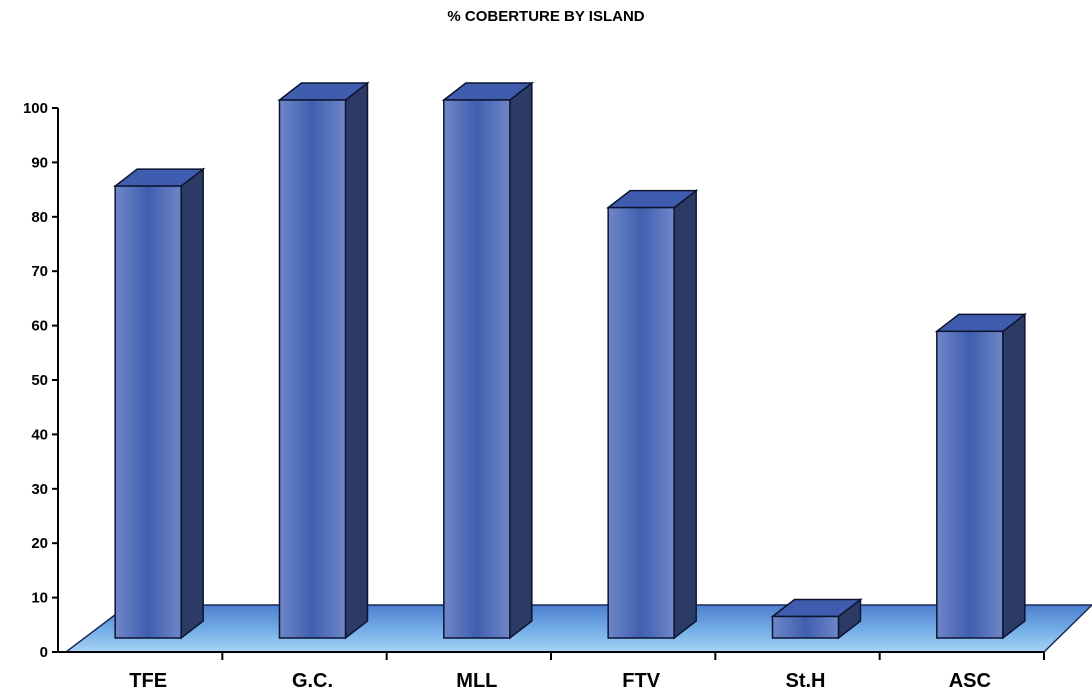  Describe the element at coordinates (44, 652) in the screenshot. I see `y-tick-label: 0` at that location.